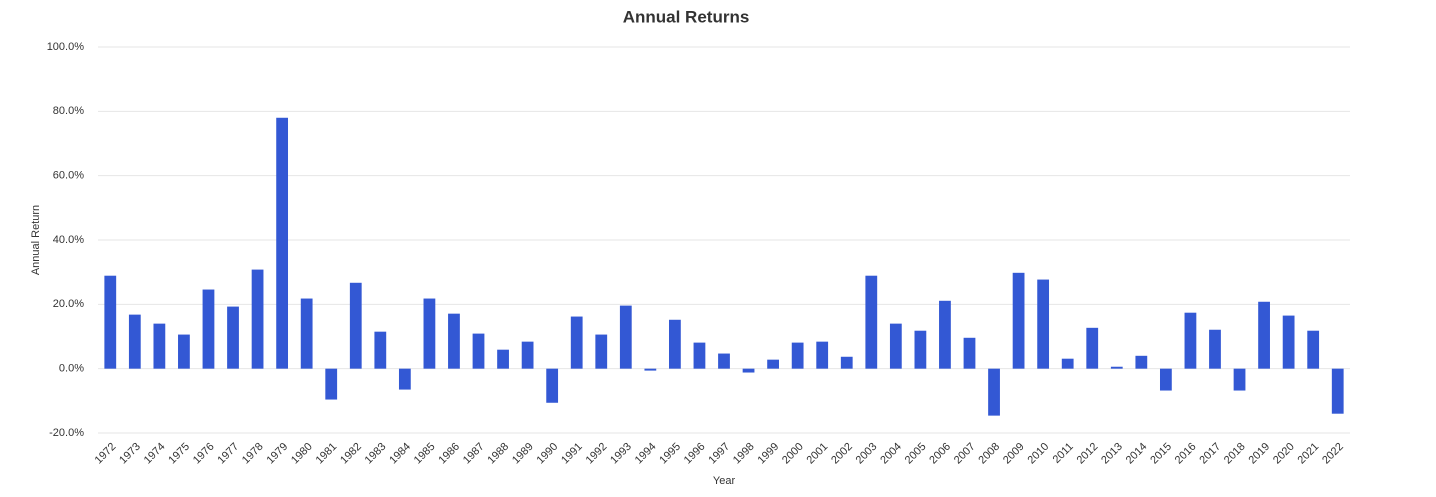  What do you see at coordinates (1014, 454) in the screenshot?
I see `x-tick-label: 2009` at bounding box center [1014, 454].